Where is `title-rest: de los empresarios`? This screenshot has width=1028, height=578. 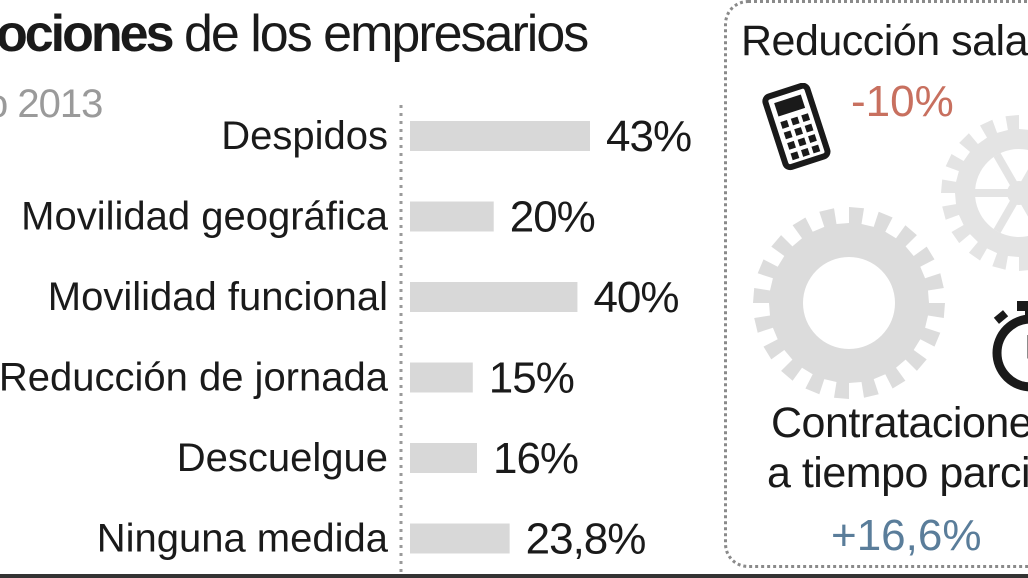
title-rest: de los empresarios is located at coordinates (386, 34).